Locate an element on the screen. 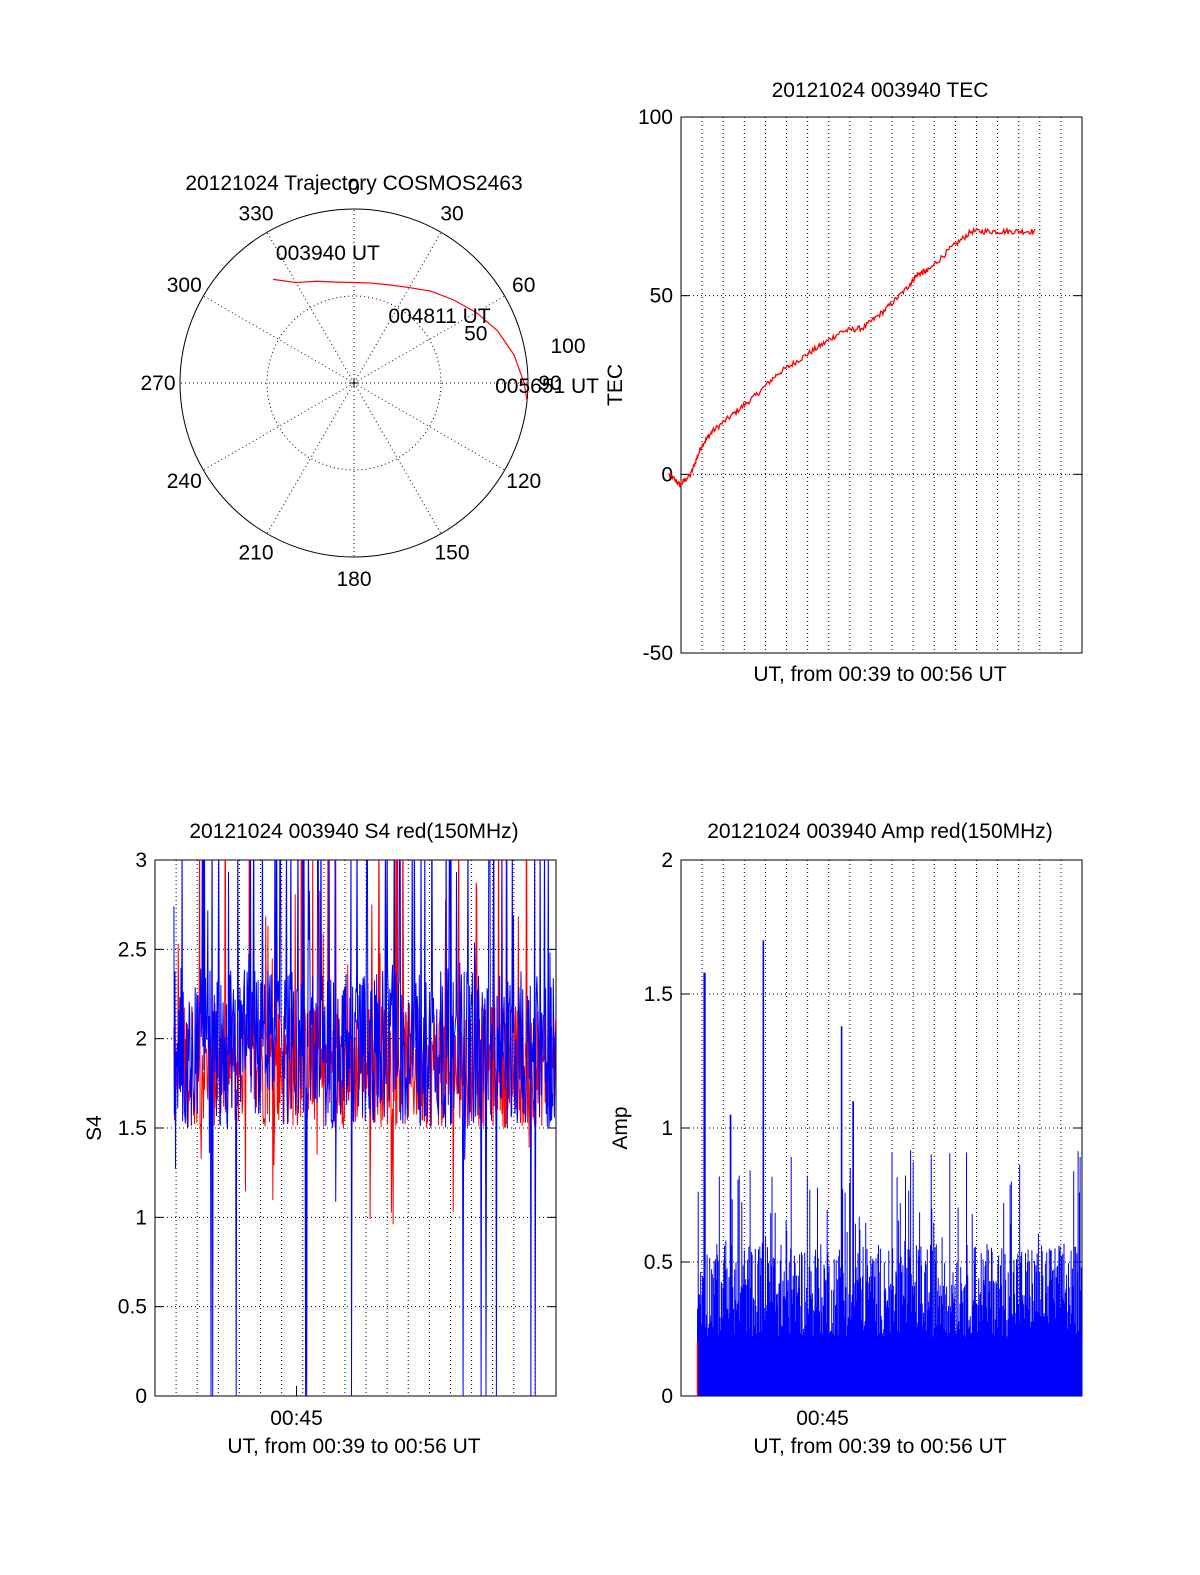  amp-blue-base is located at coordinates (889, 1366).